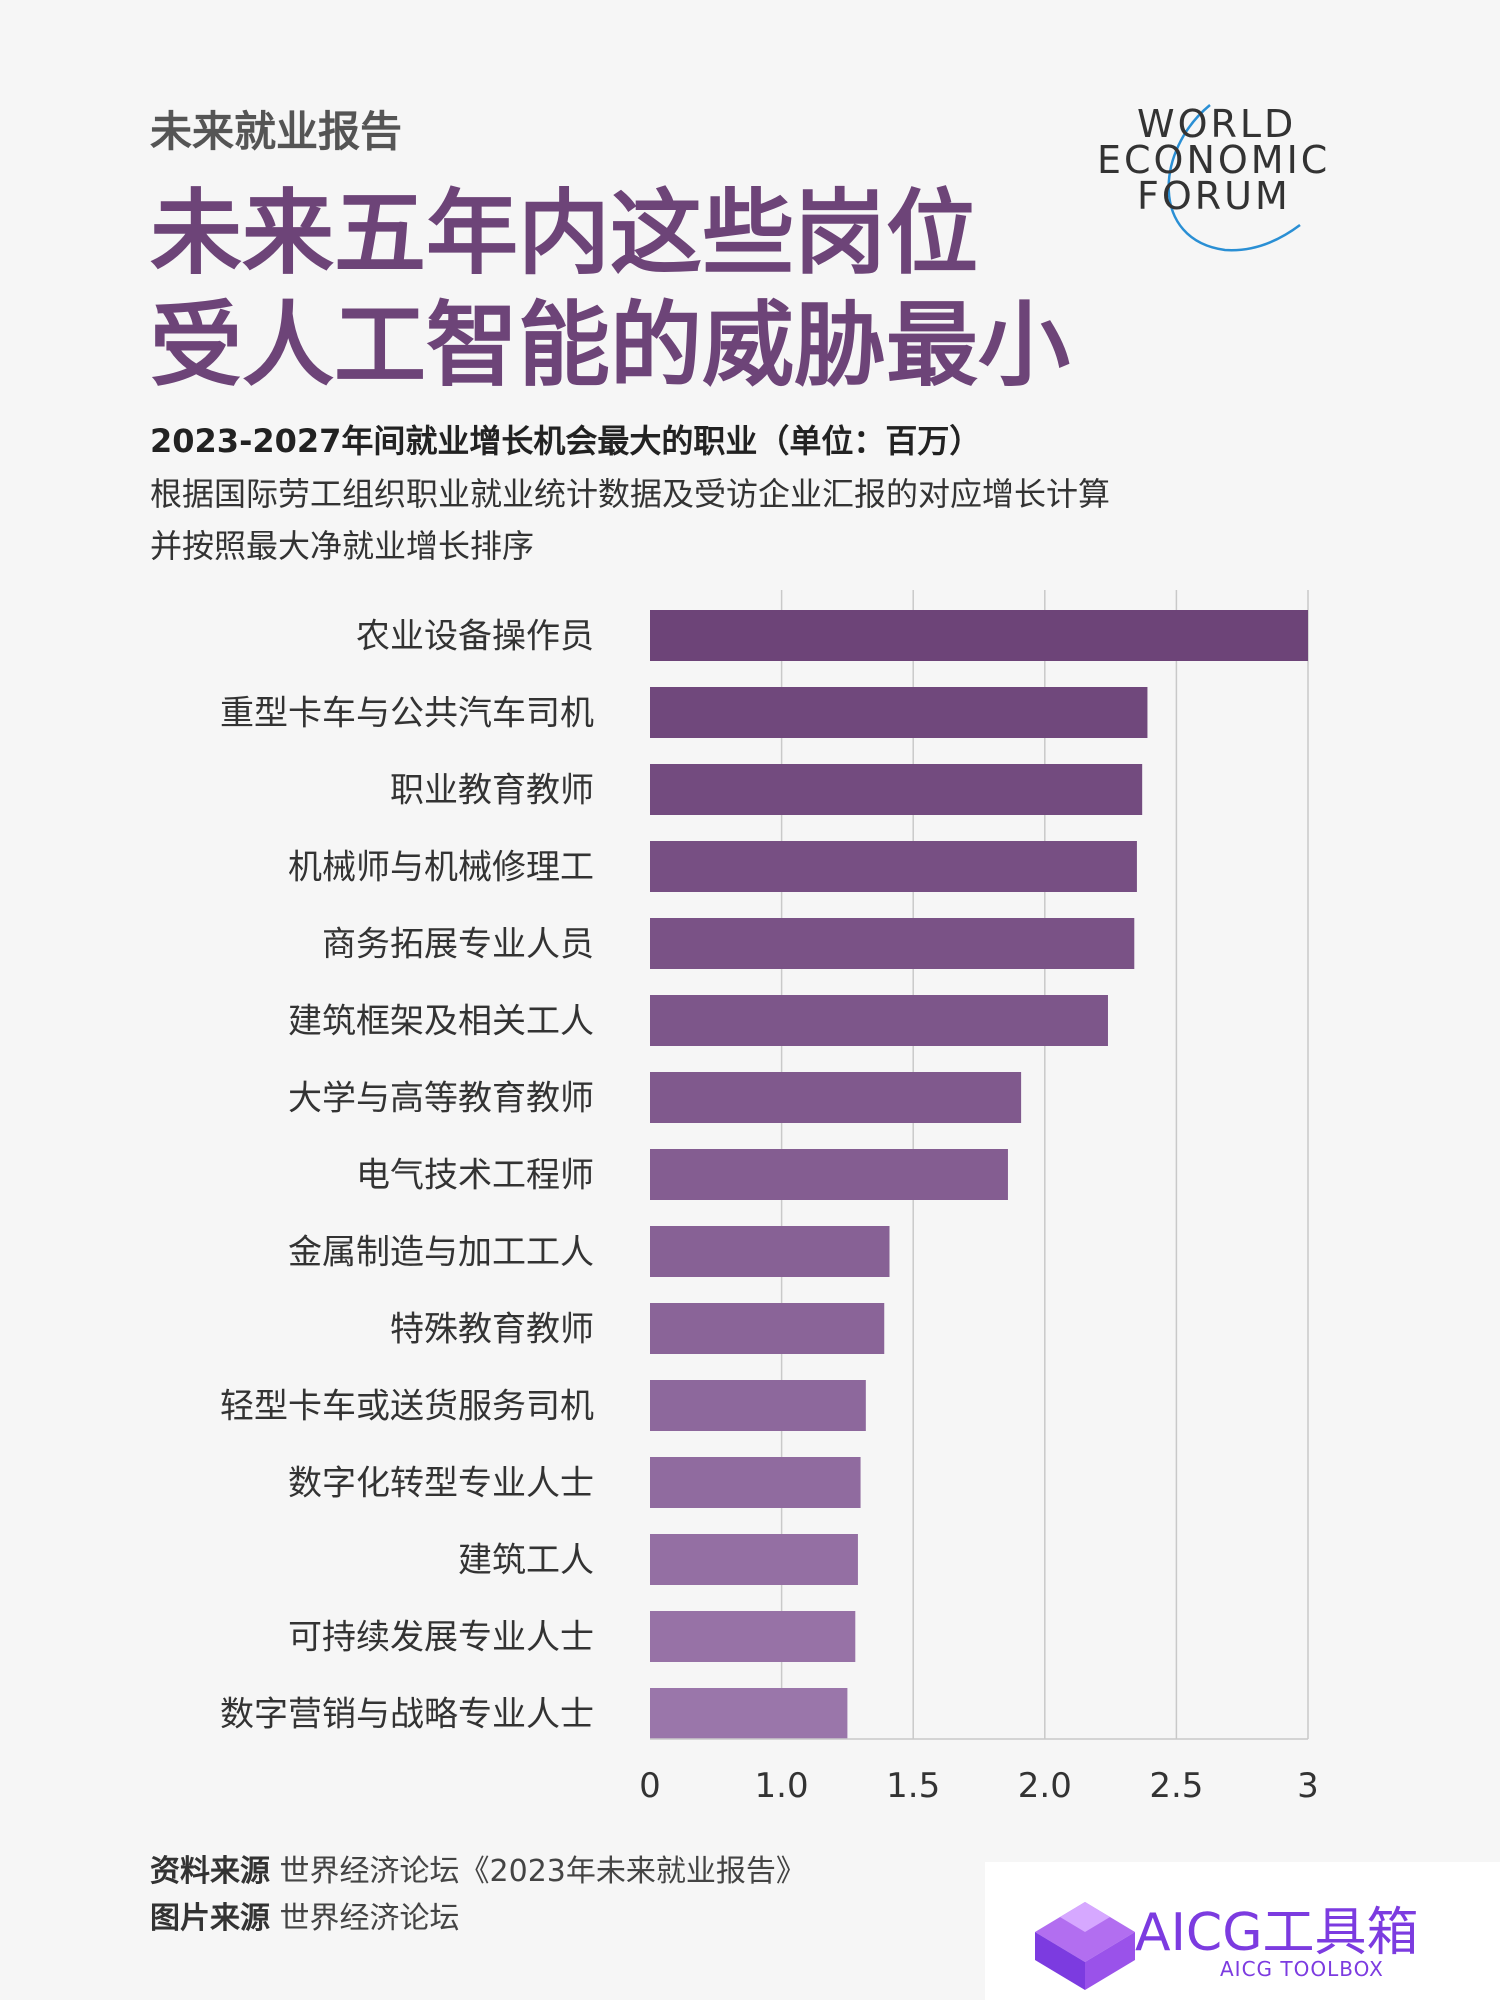  What do you see at coordinates (610, 290) in the screenshot?
I see `headline: 未来五年内这些岗位 受人工智能的威胁最小` at bounding box center [610, 290].